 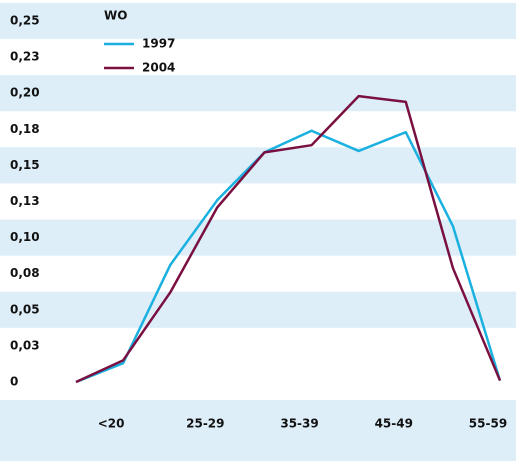 What do you see at coordinates (25, 273) in the screenshot?
I see `y-tick-label: 0,08` at bounding box center [25, 273].